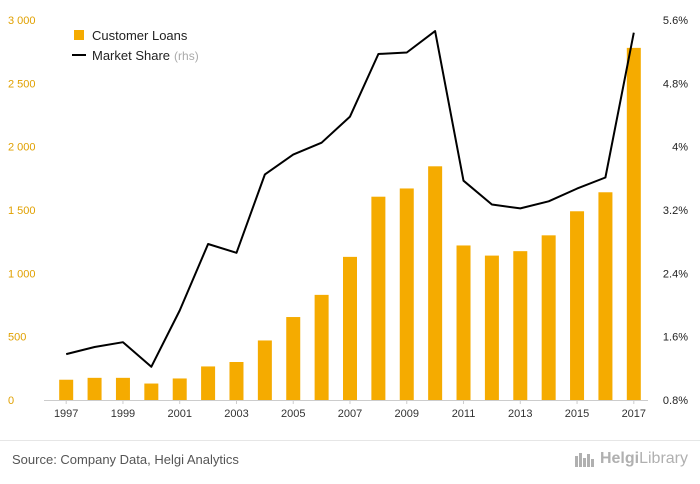  Describe the element at coordinates (11, 401) in the screenshot. I see `y-left-tick-label: 0` at that location.